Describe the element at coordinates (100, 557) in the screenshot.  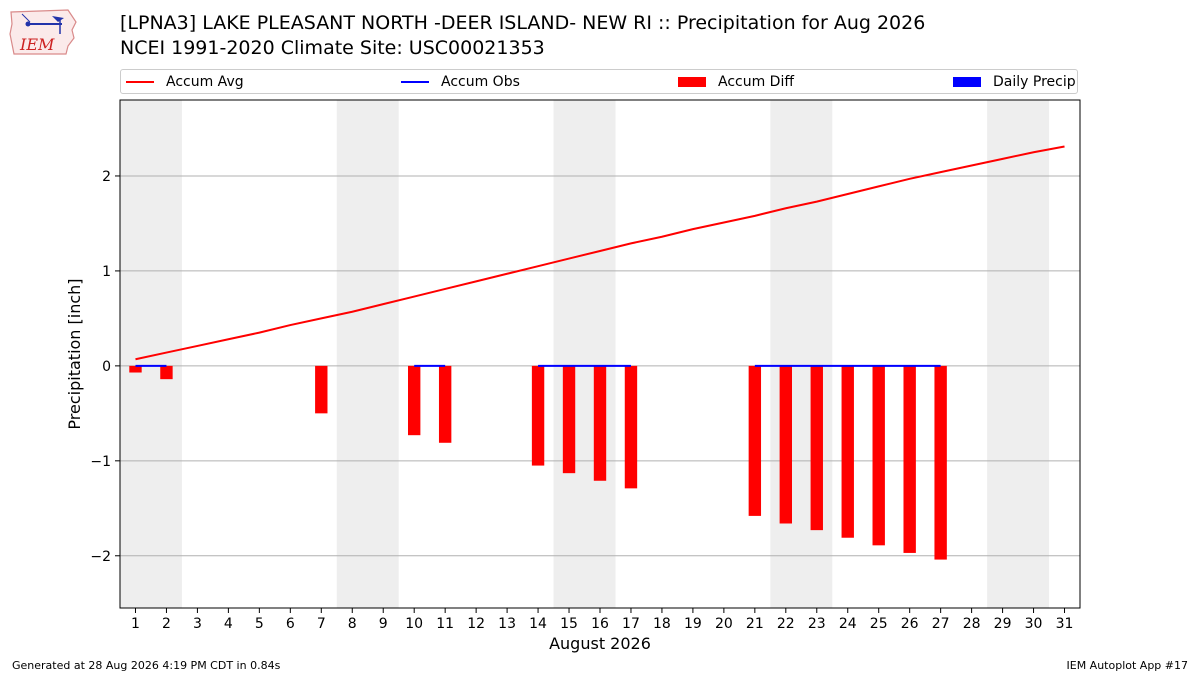
I see `y-tick-label: −2` at that location.